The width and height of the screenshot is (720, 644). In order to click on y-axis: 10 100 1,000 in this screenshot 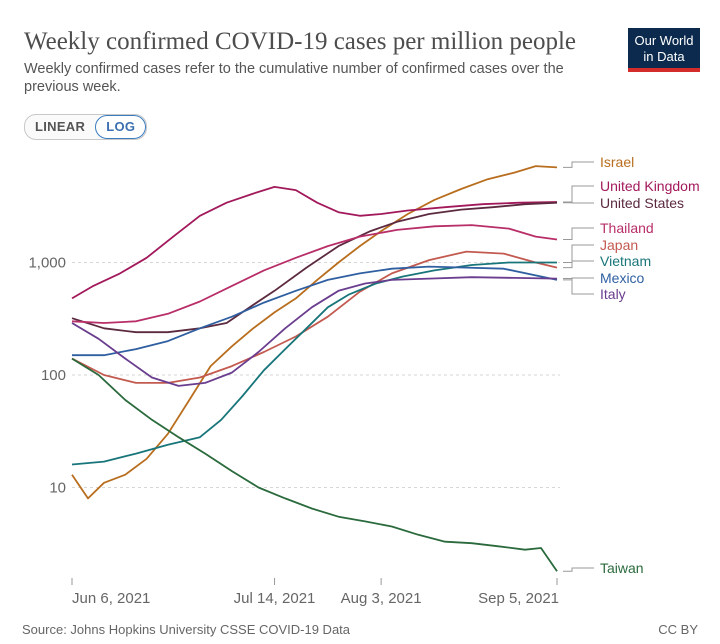, I will do `click(47, 376)`.